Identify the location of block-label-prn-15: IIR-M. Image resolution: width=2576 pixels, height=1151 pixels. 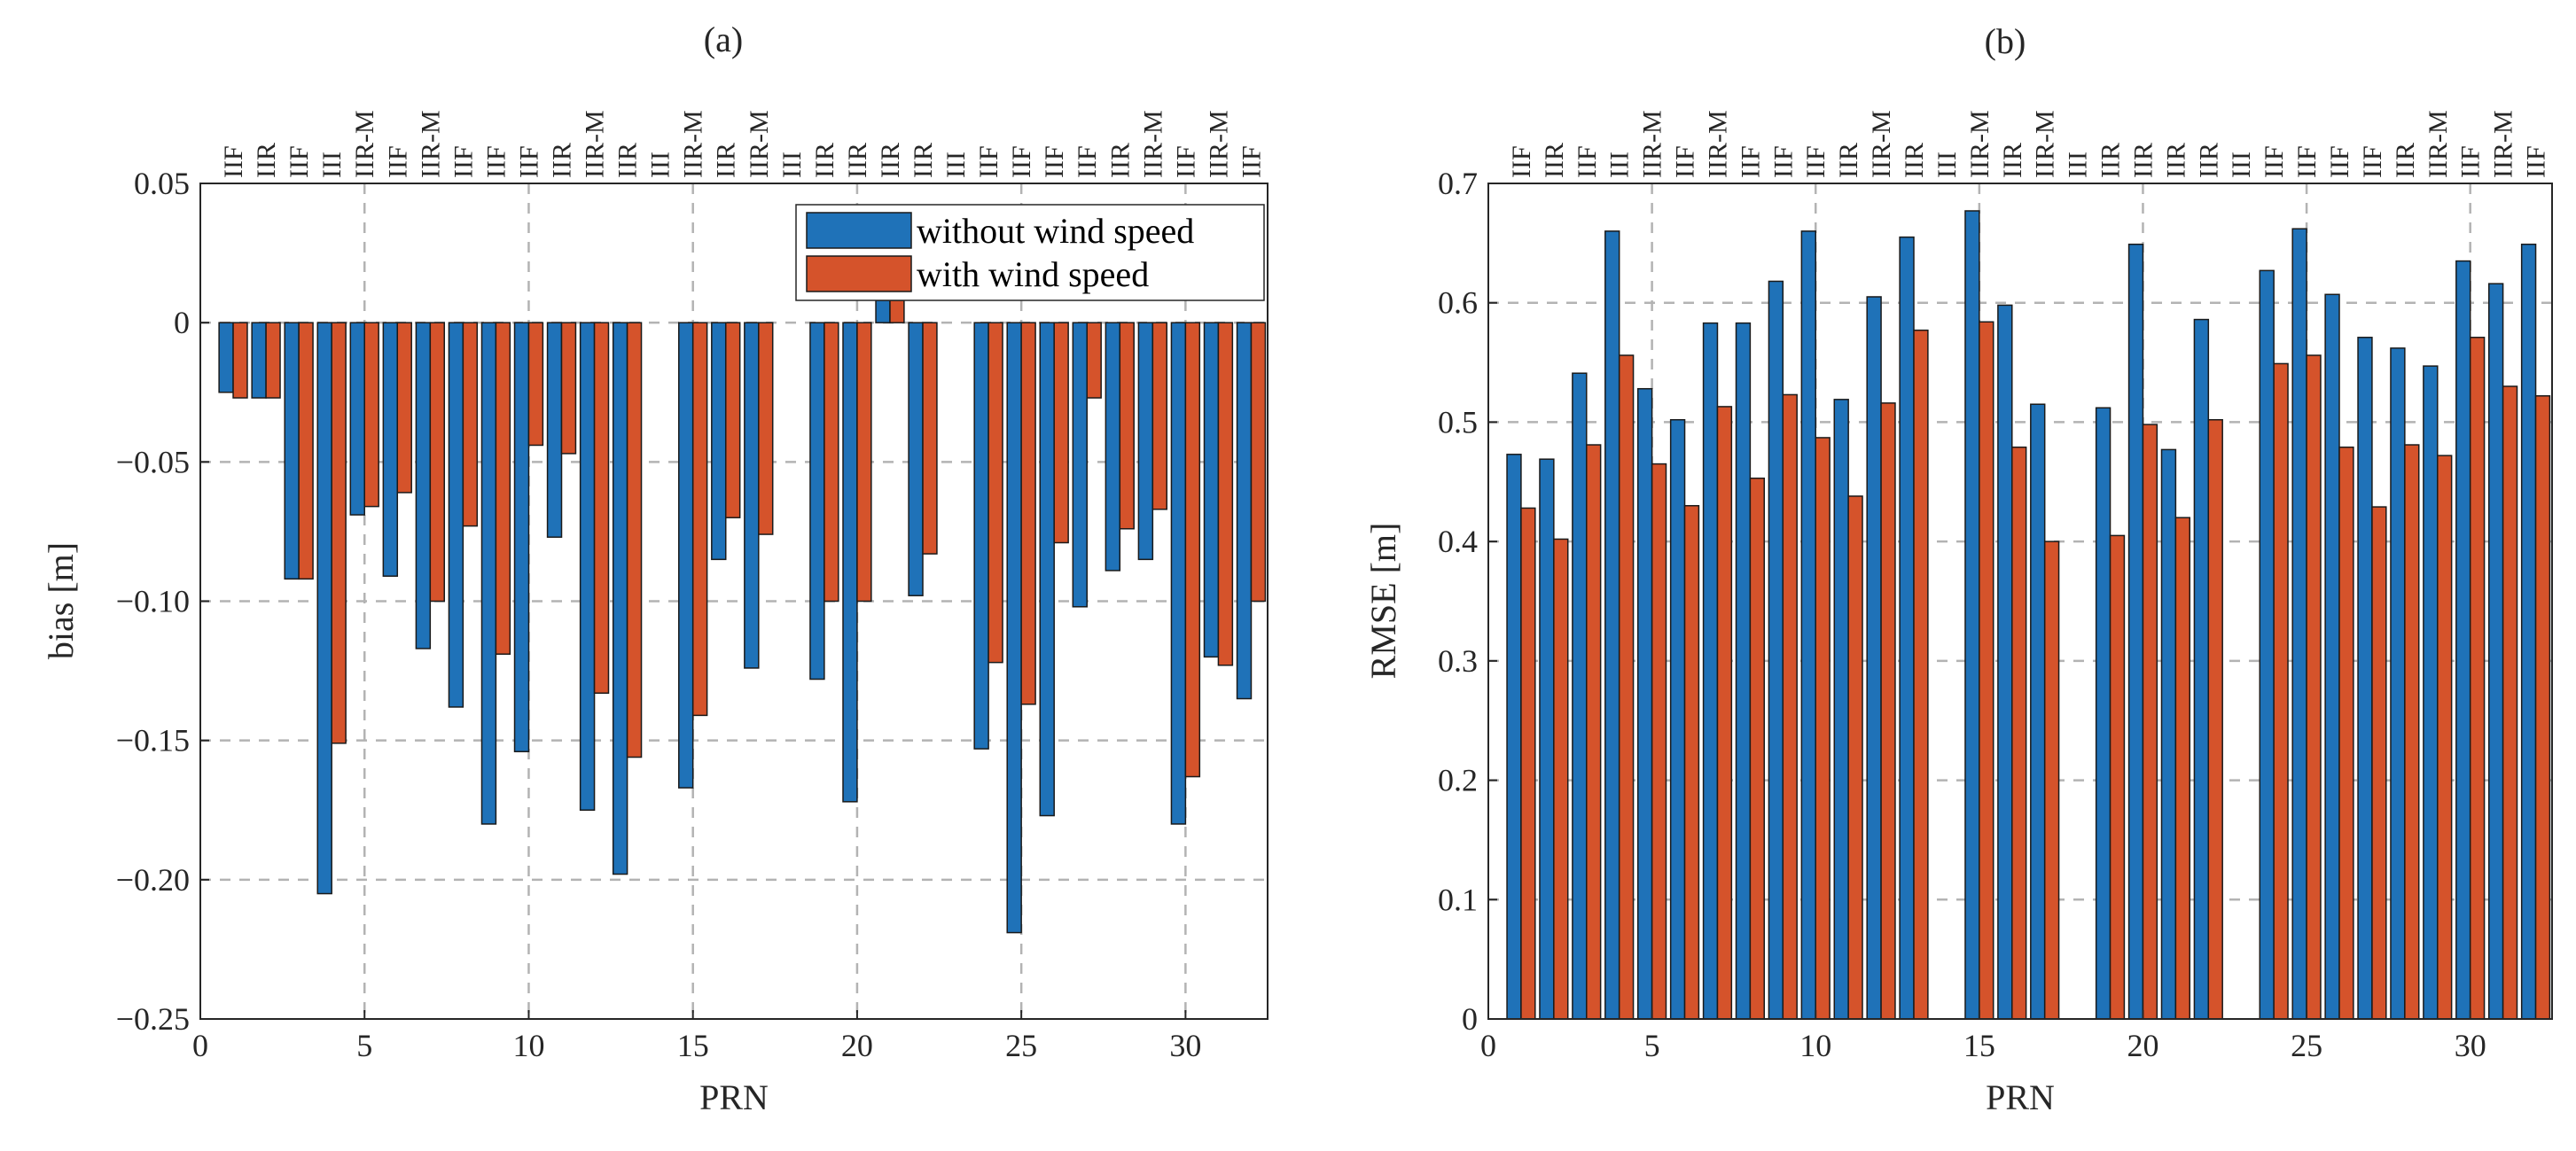
(1980, 144).